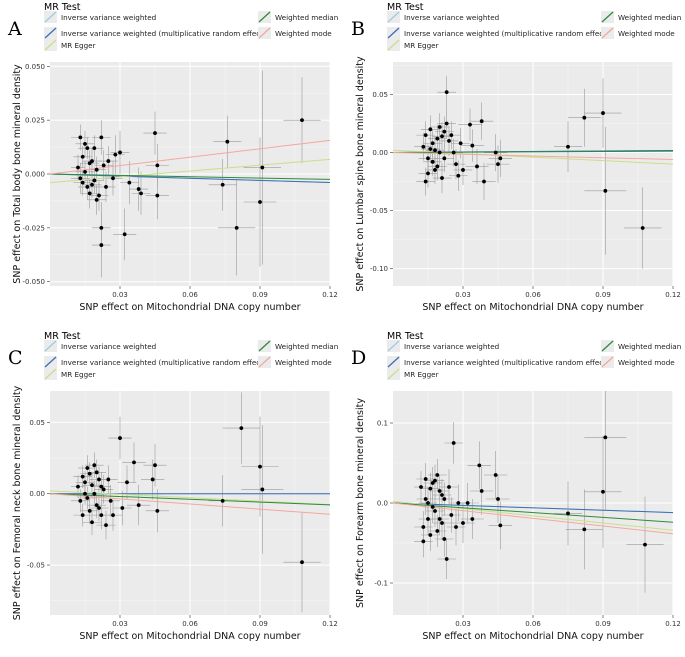 The height and width of the screenshot is (657, 685). I want to click on y-tick-label: 0.05, so click(37, 423).